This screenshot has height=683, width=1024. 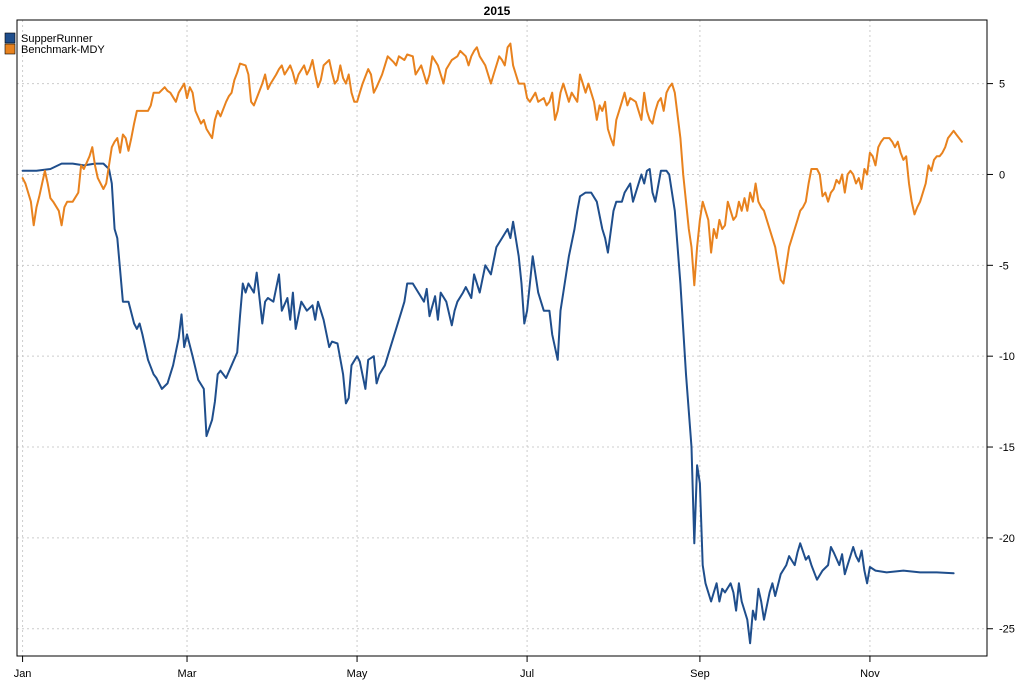 What do you see at coordinates (357, 674) in the screenshot?
I see `x-tick-label: May` at bounding box center [357, 674].